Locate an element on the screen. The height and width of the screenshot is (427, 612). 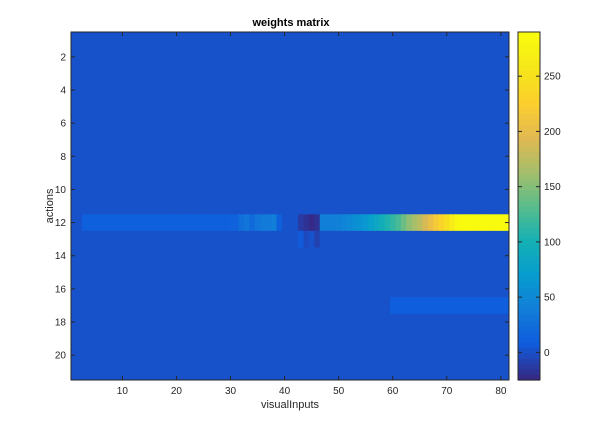
x-tick-label: 20 is located at coordinates (177, 391).